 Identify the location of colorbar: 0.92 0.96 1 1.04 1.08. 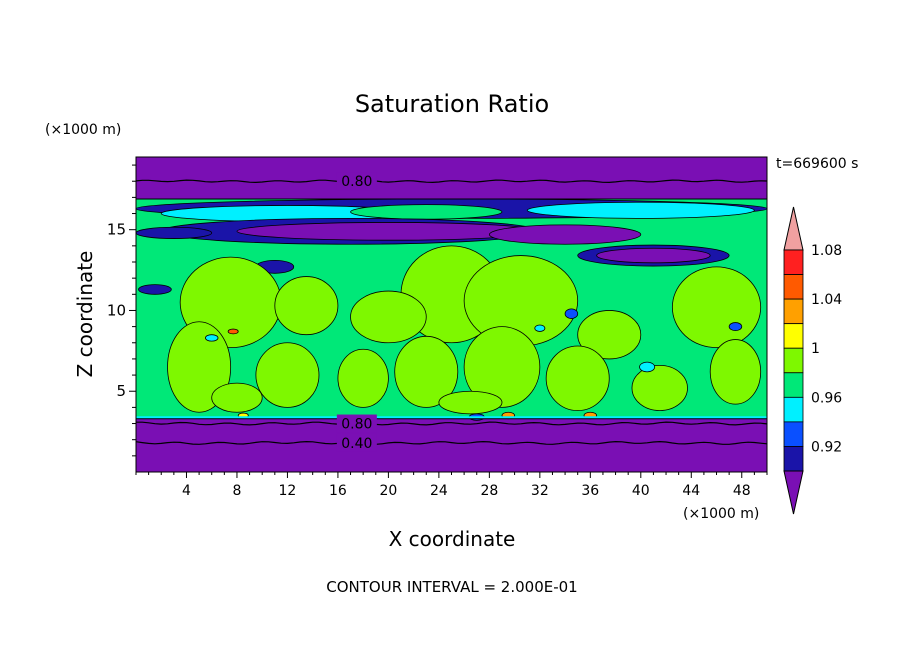
(812, 360).